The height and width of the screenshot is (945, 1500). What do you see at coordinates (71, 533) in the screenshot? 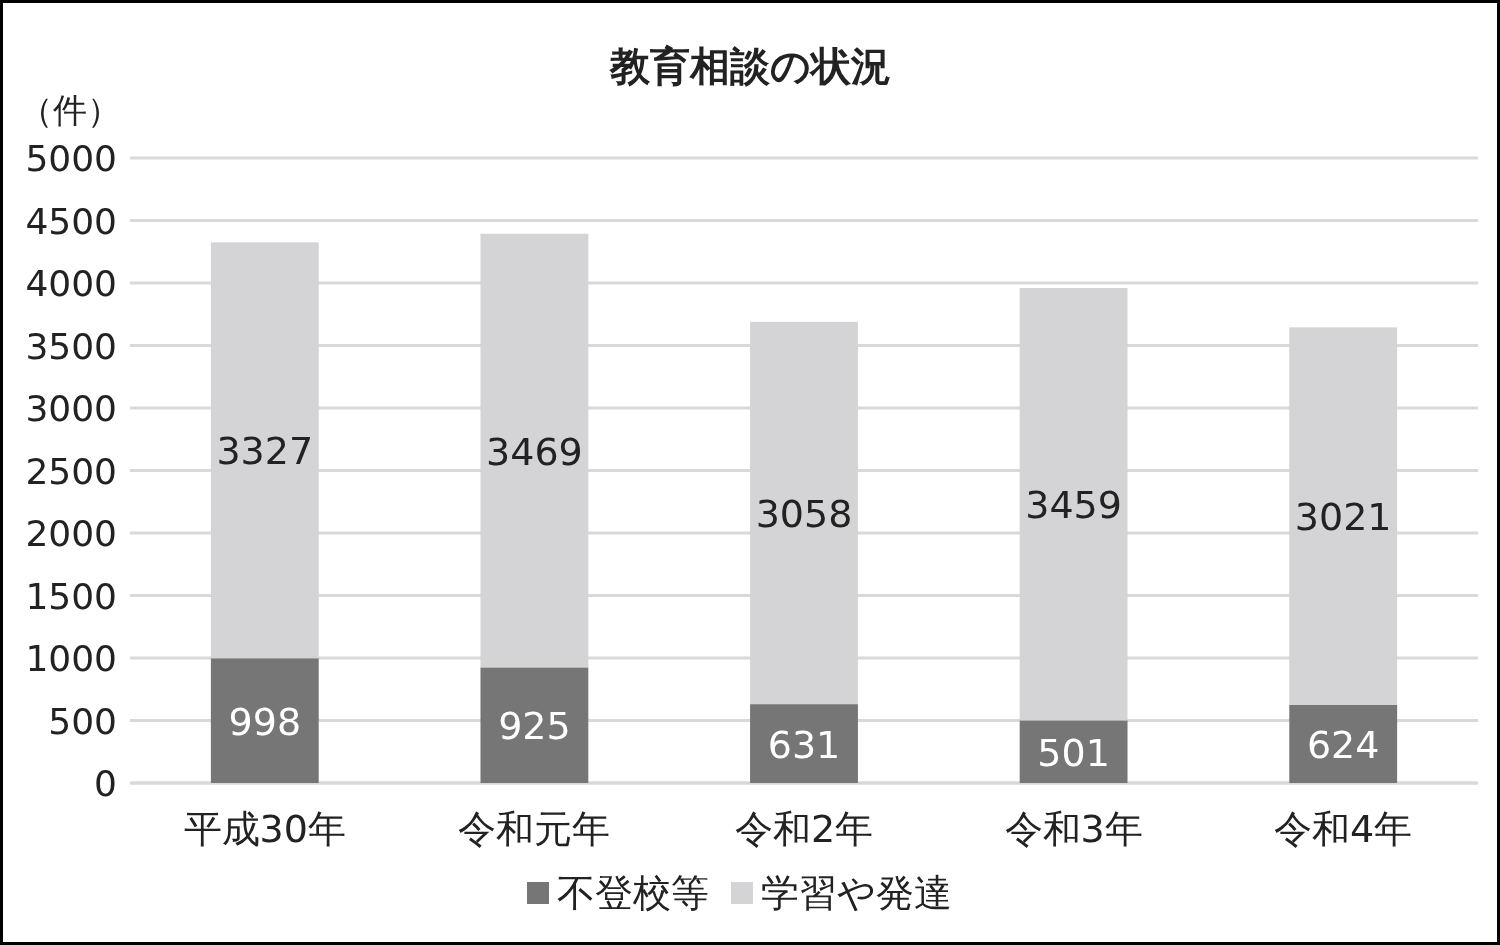
I see `y-tick-label: 2000` at bounding box center [71, 533].